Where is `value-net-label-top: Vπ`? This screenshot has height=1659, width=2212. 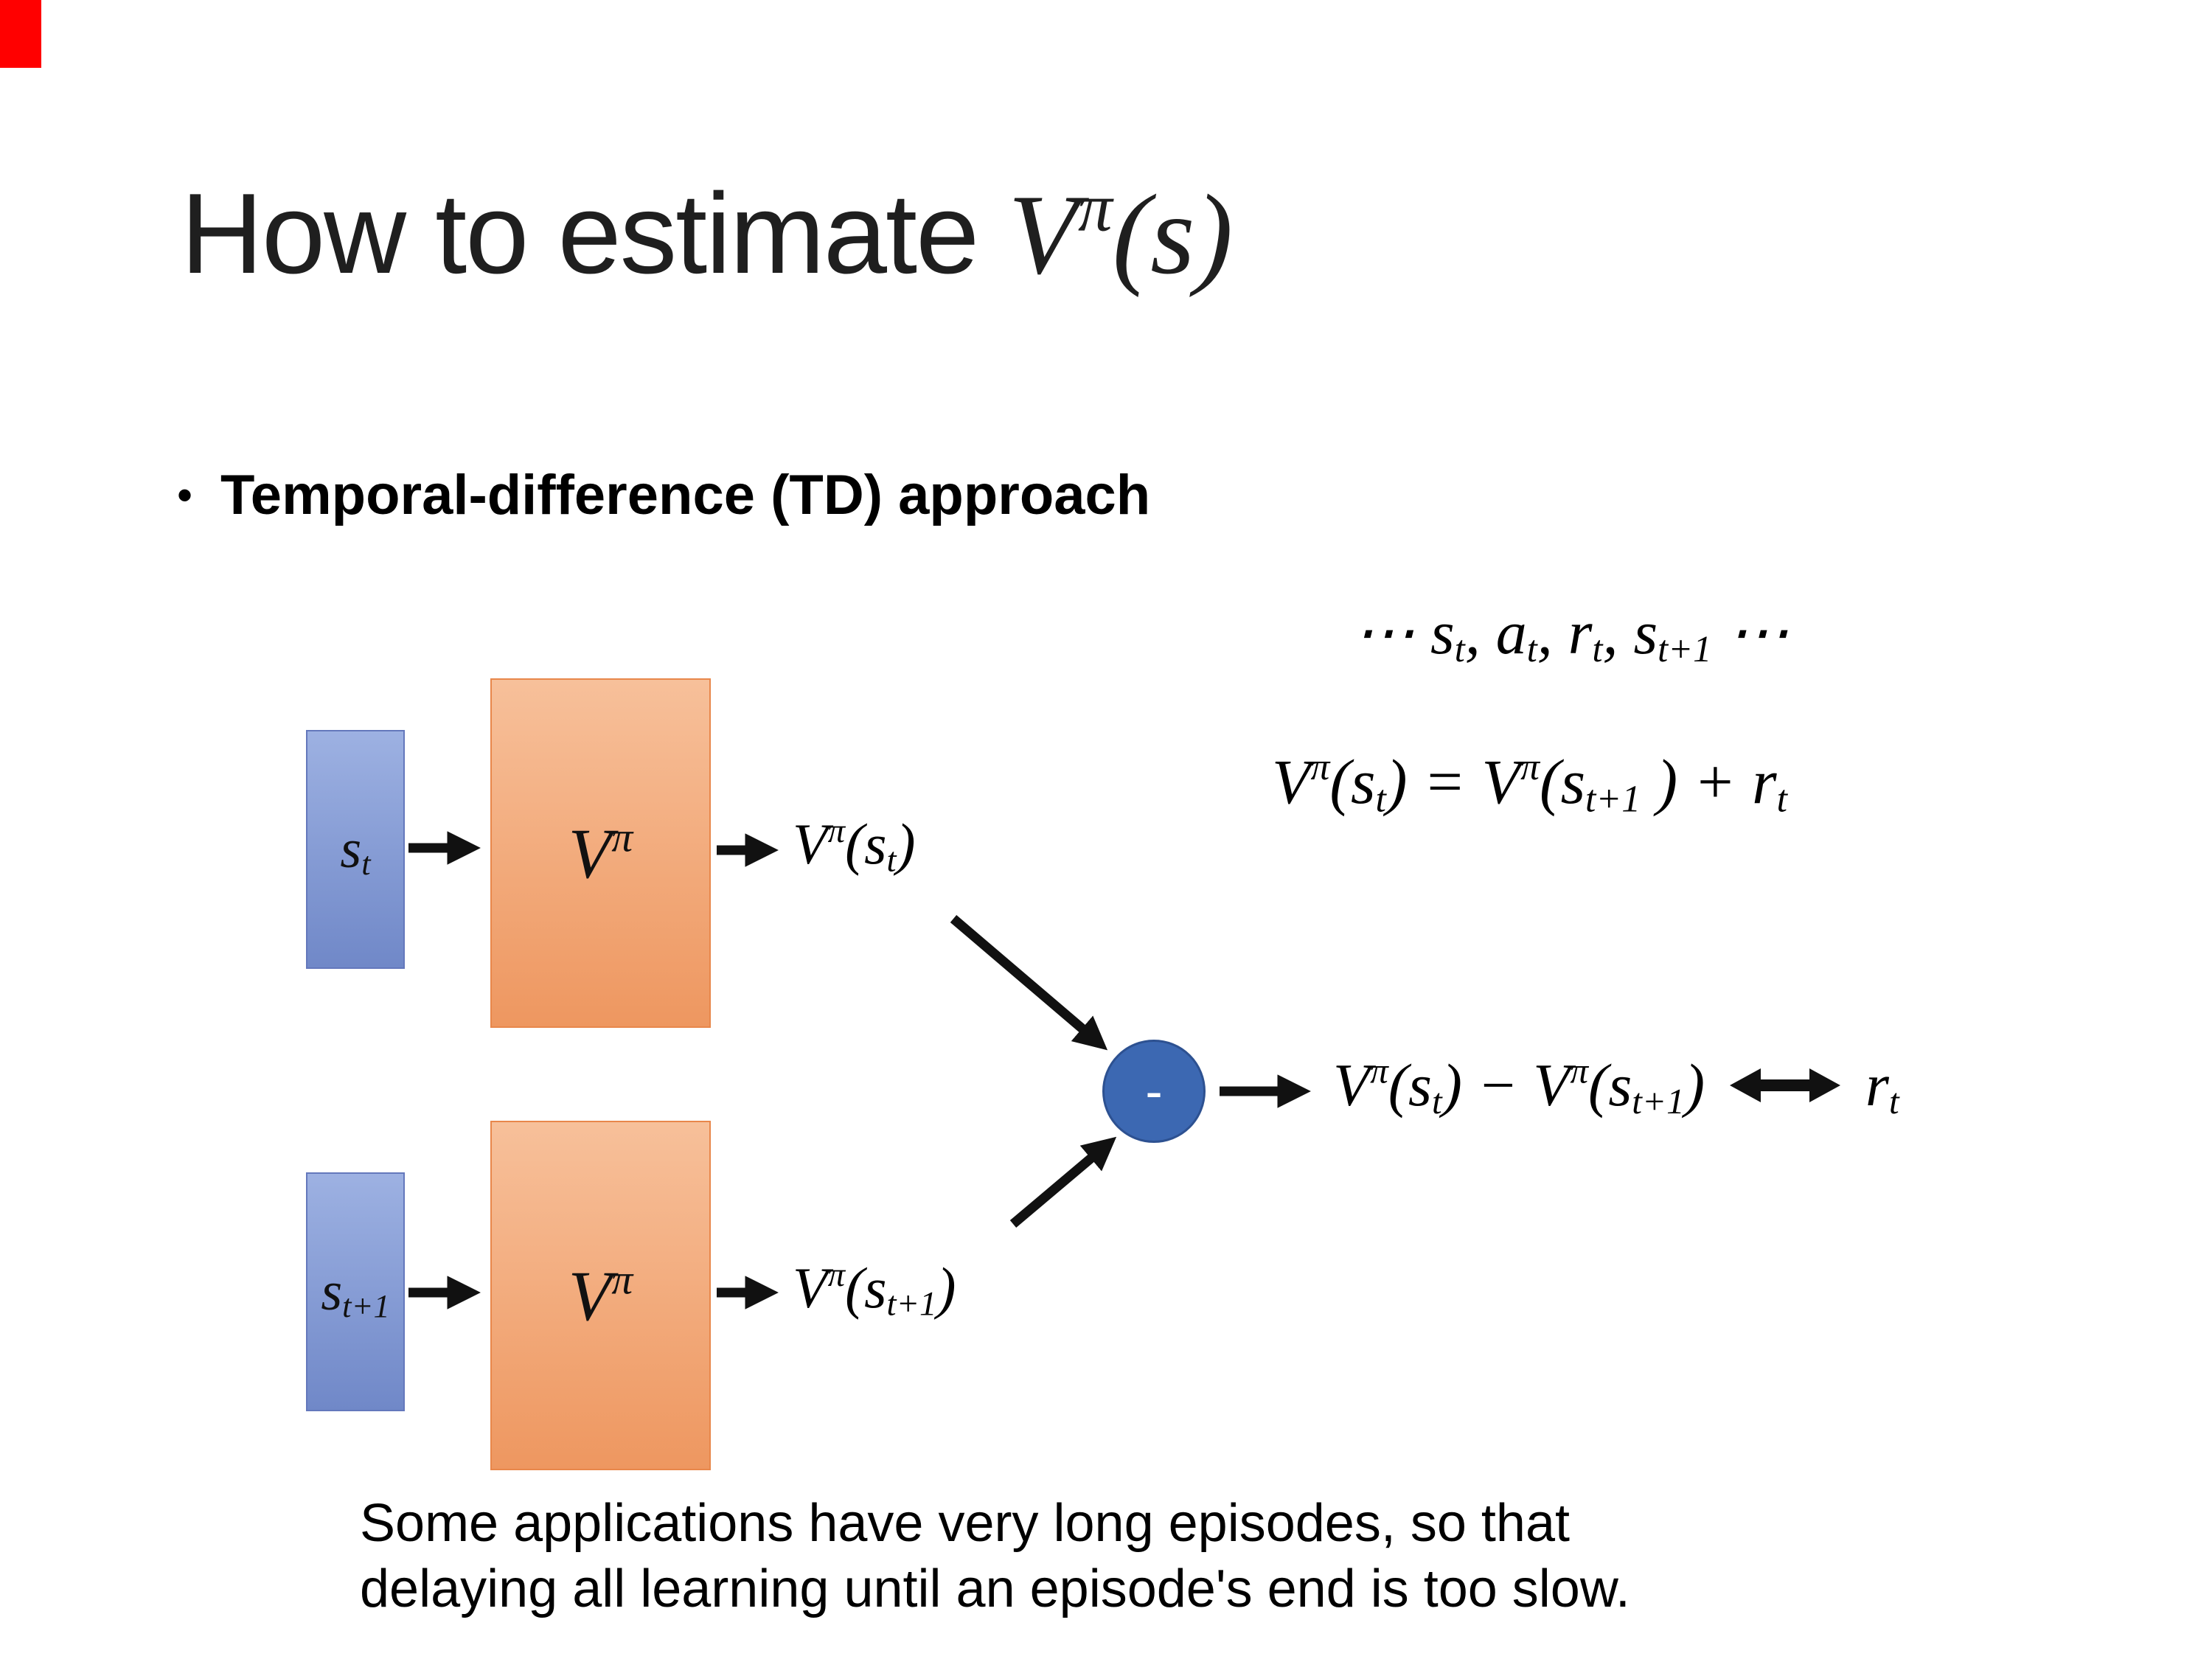 value-net-label-top: Vπ is located at coordinates (600, 853).